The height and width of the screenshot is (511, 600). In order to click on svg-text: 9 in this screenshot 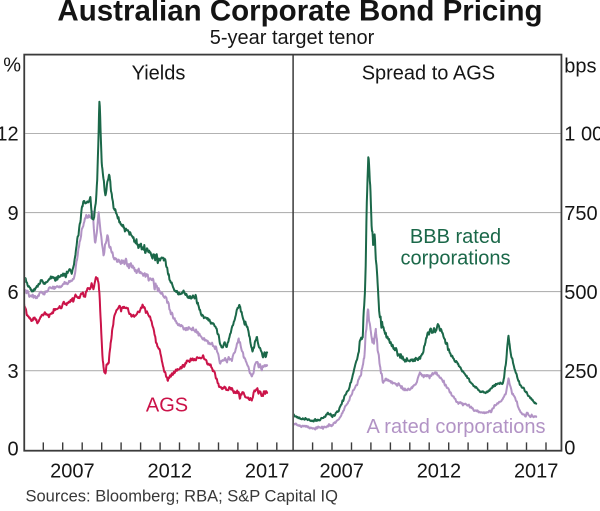, I will do `click(12, 214)`.